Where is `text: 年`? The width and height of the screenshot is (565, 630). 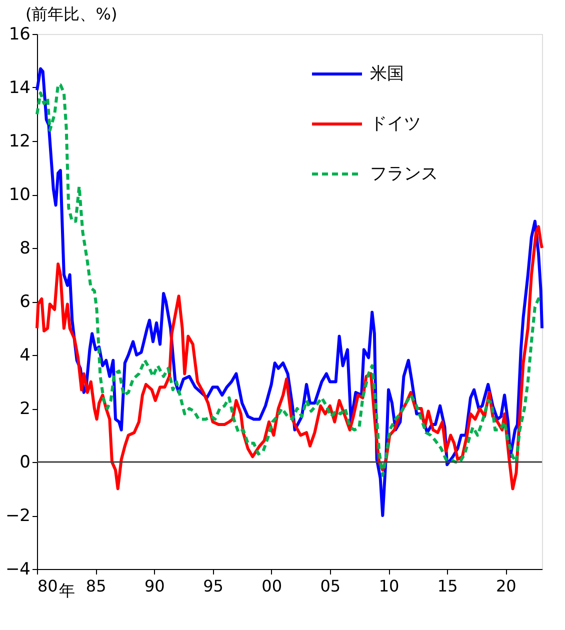
text: 年 is located at coordinates (67, 590).